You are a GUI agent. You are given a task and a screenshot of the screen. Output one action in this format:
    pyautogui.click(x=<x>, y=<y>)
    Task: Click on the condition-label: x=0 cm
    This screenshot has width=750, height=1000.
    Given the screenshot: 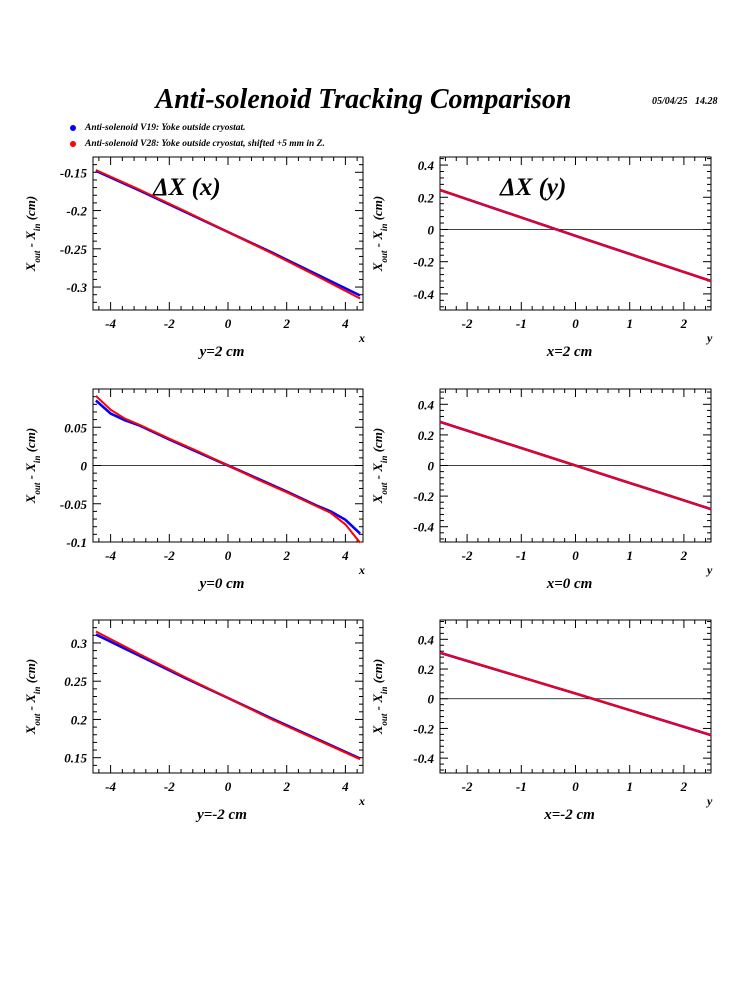 What is the action you would take?
    pyautogui.click(x=569, y=584)
    